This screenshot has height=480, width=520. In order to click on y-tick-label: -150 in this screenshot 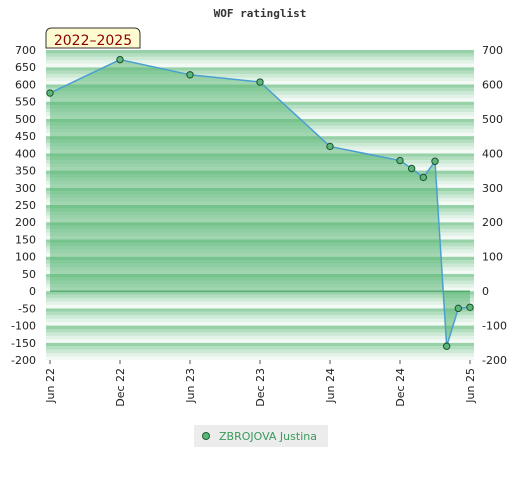, I will do `click(23, 343)`.